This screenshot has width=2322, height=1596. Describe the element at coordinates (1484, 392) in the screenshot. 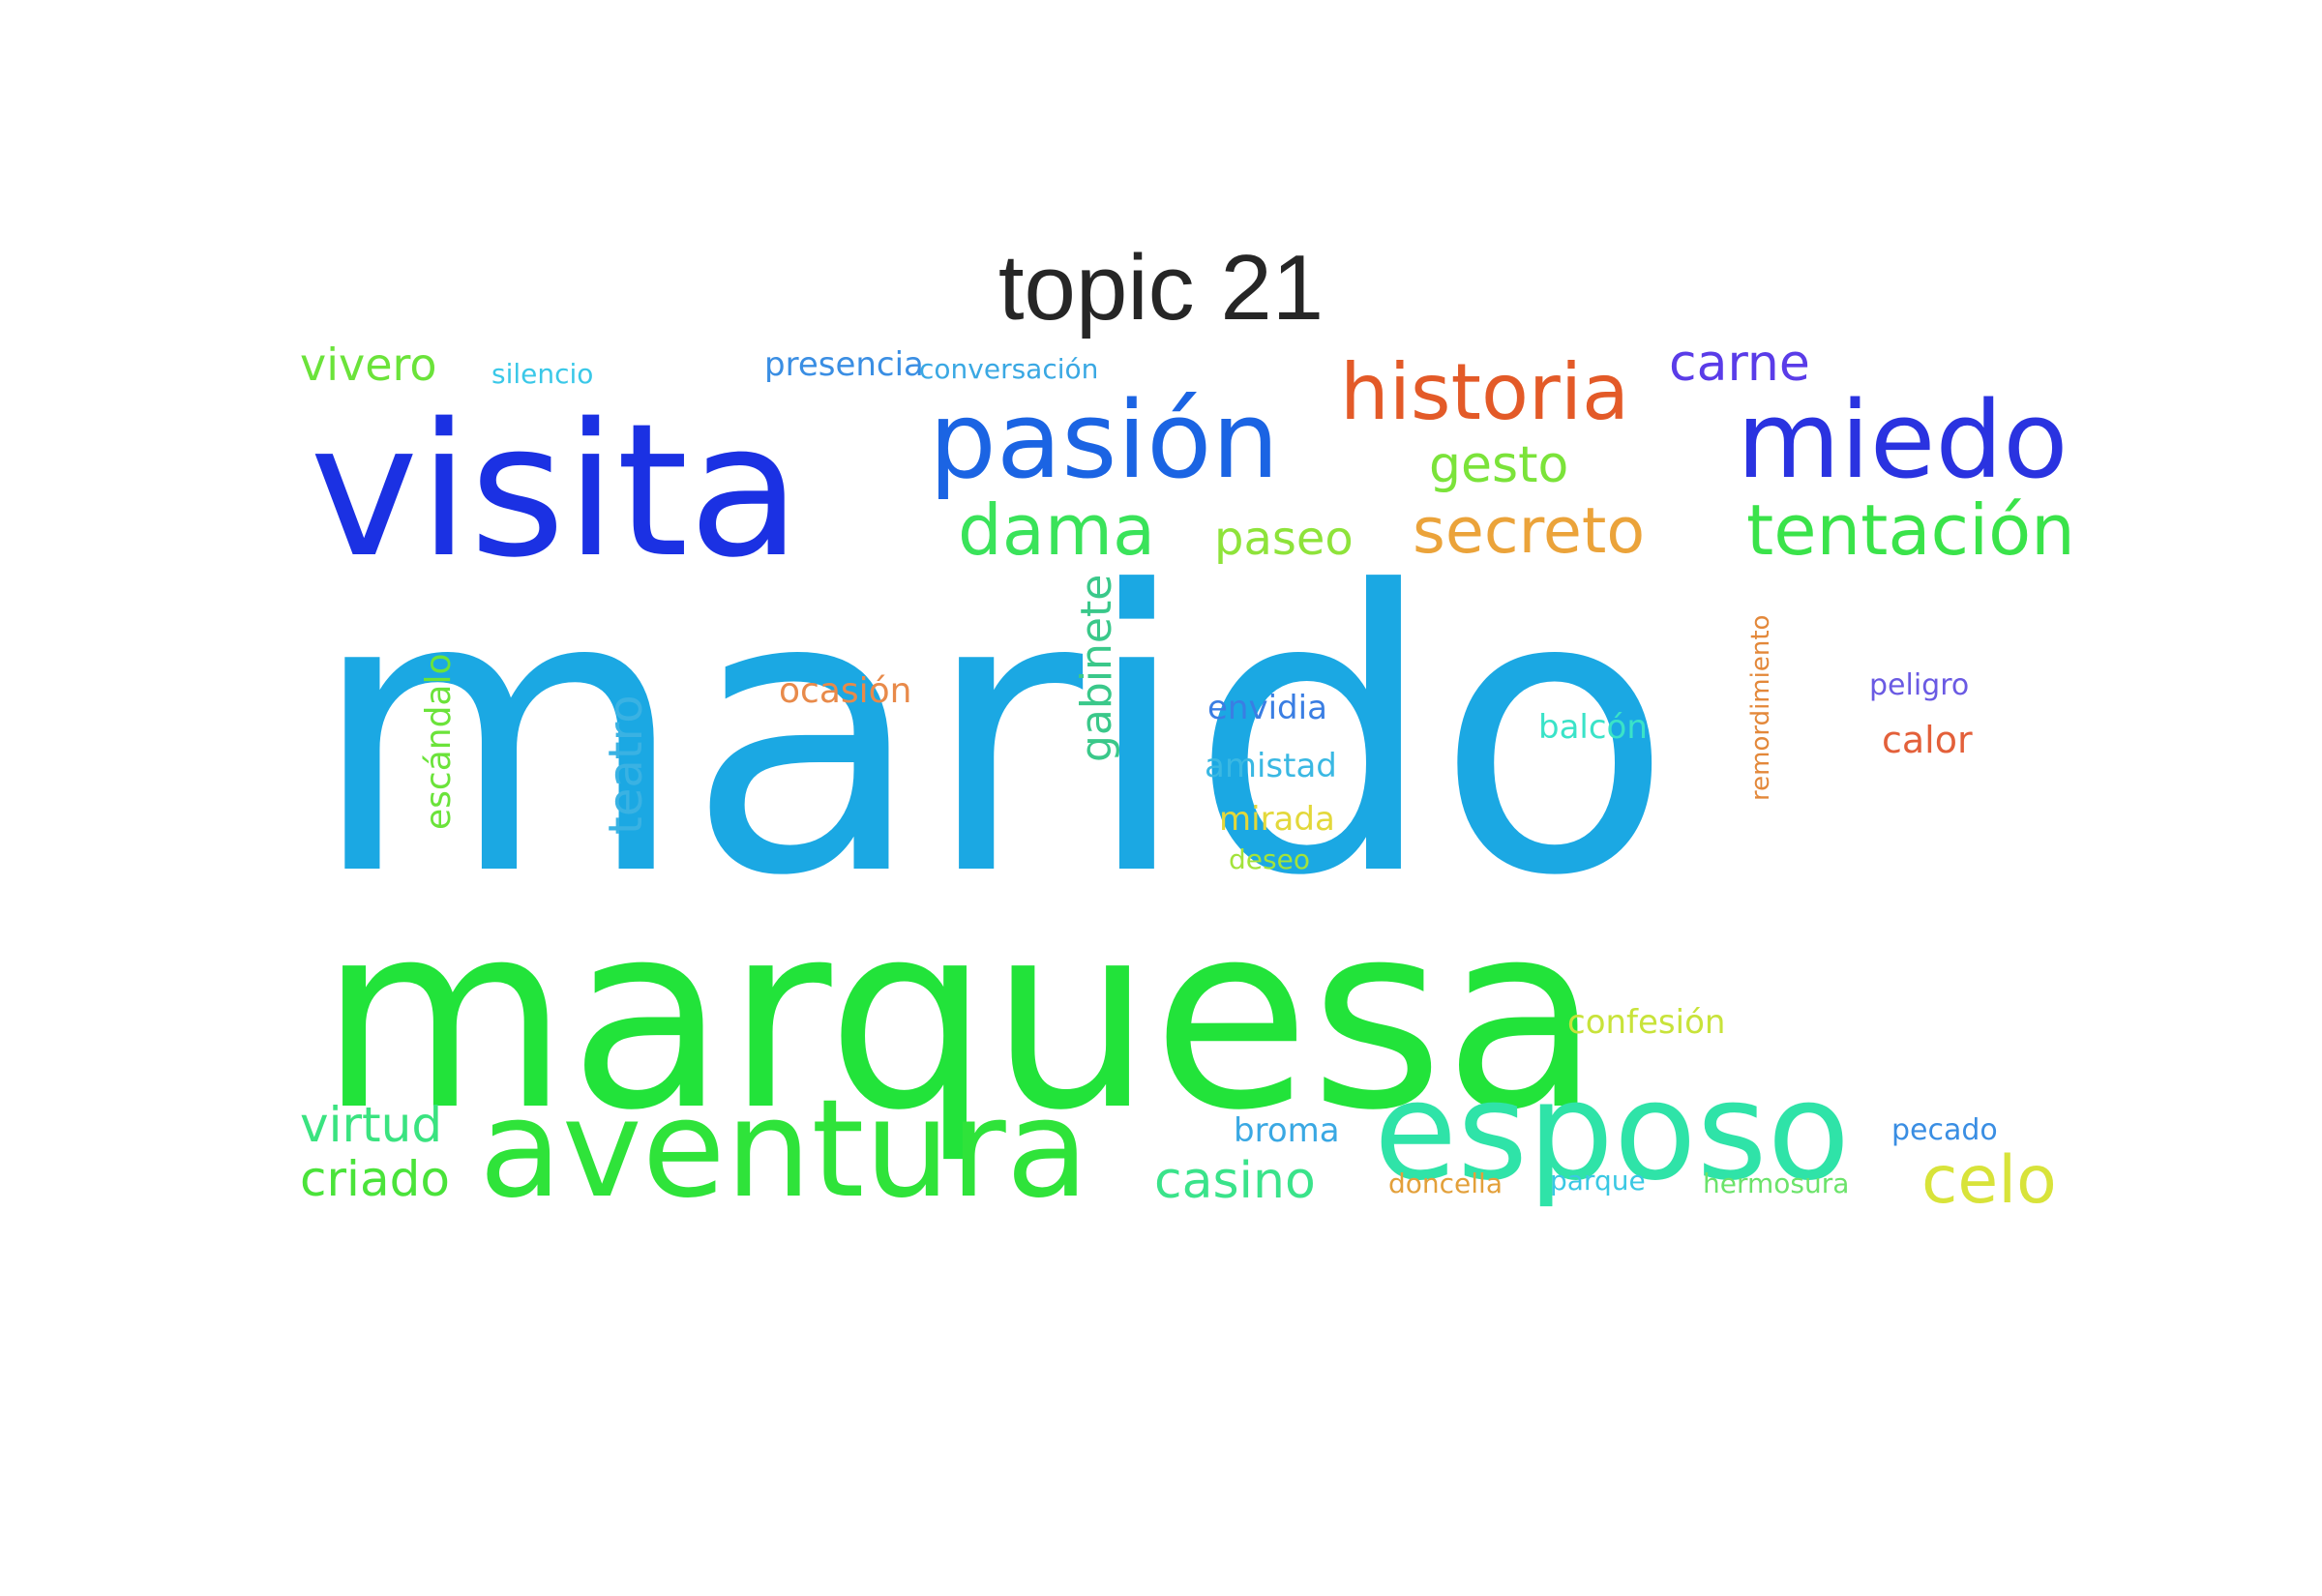

I see `word-4: historia` at that location.